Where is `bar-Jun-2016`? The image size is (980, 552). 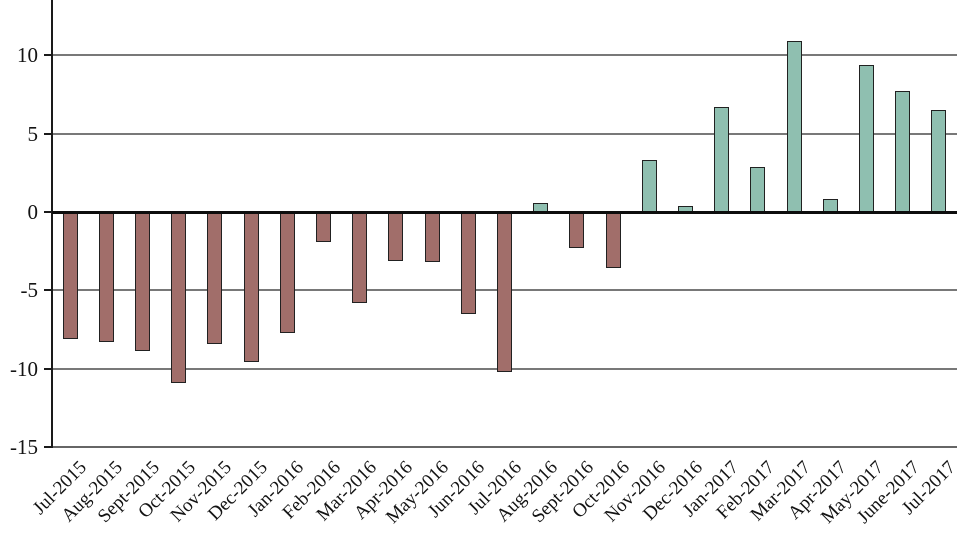
bar-Jun-2016 is located at coordinates (468, 263).